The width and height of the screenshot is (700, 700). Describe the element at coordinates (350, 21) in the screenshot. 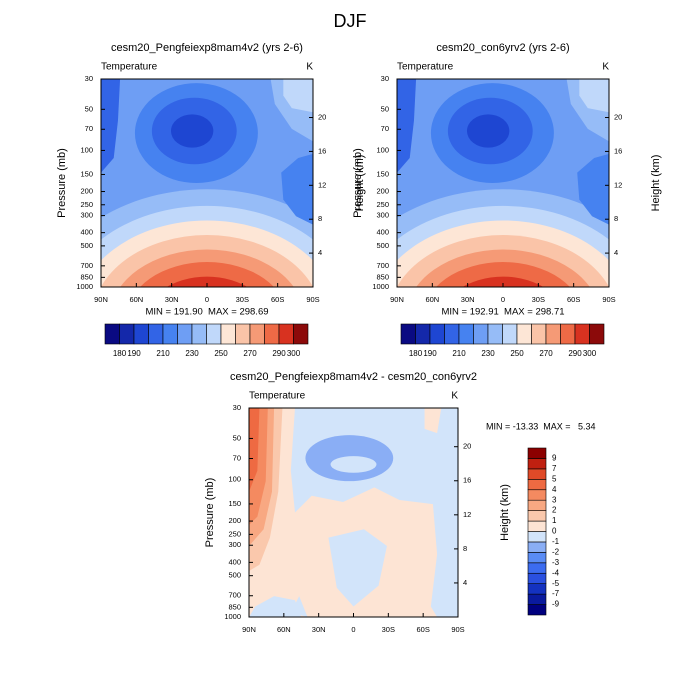

I see `figure-title: DJF` at that location.